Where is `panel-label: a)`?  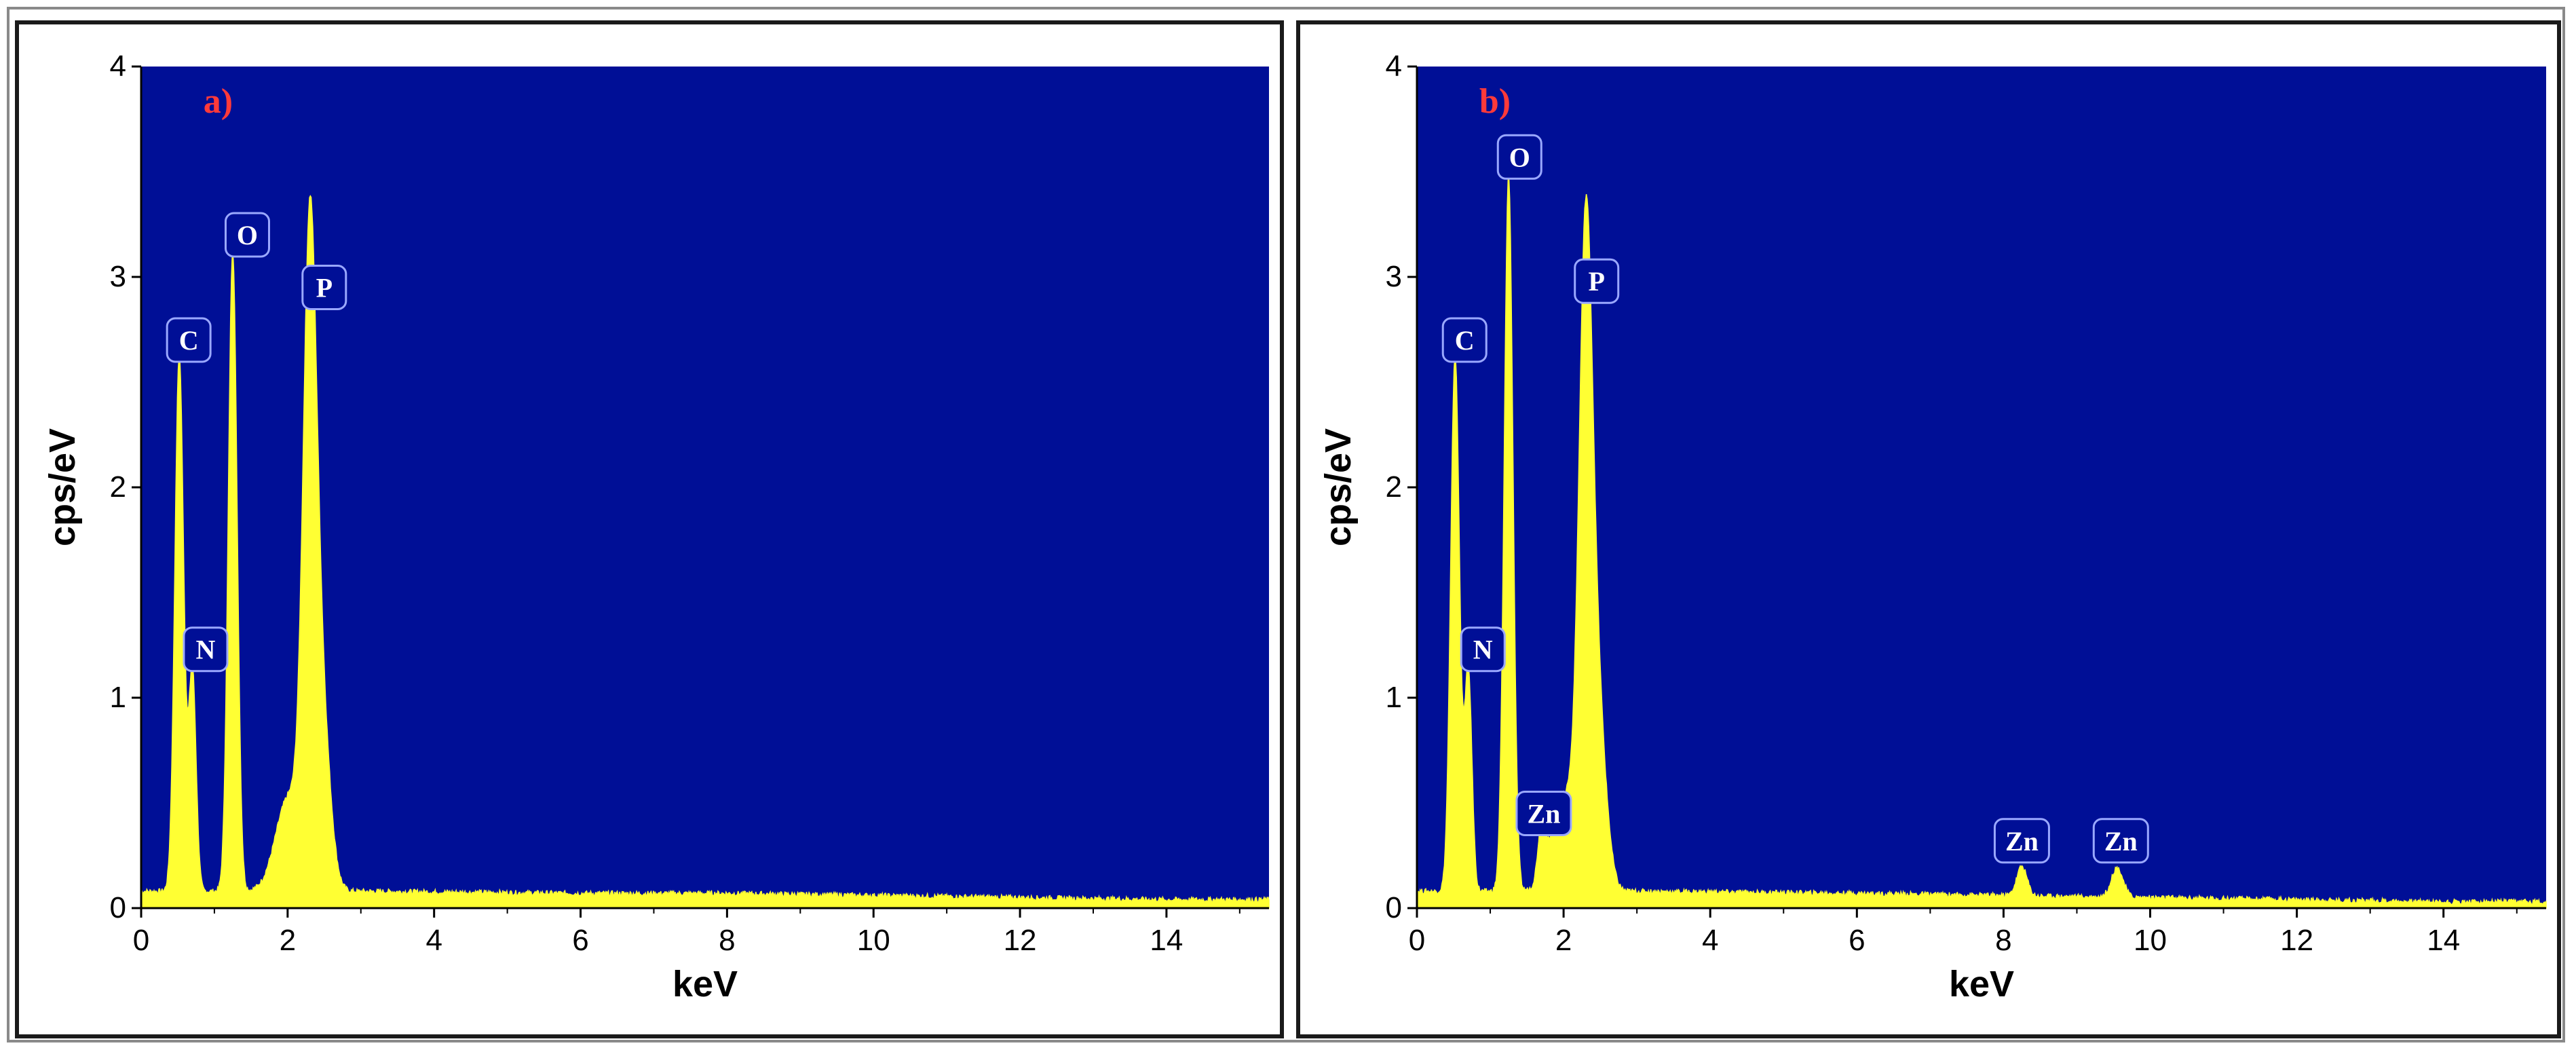 panel-label: a) is located at coordinates (218, 101).